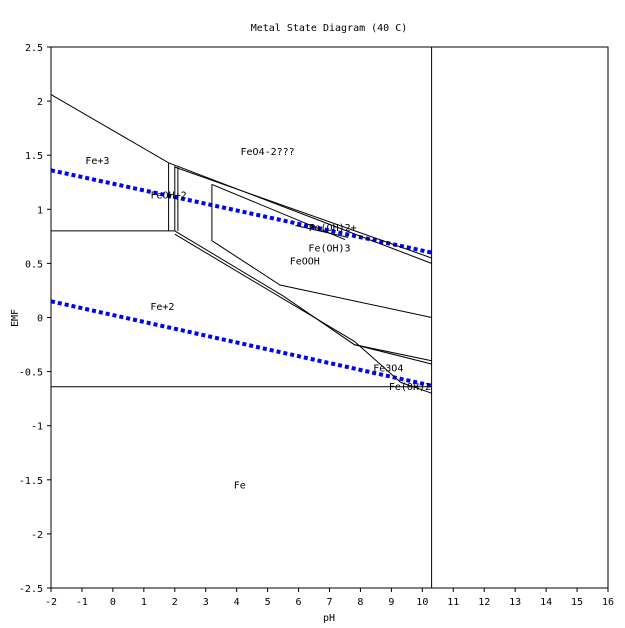 This screenshot has height=628, width=625. Describe the element at coordinates (333, 228) in the screenshot. I see `region-label: Fe(OH)2+` at that location.